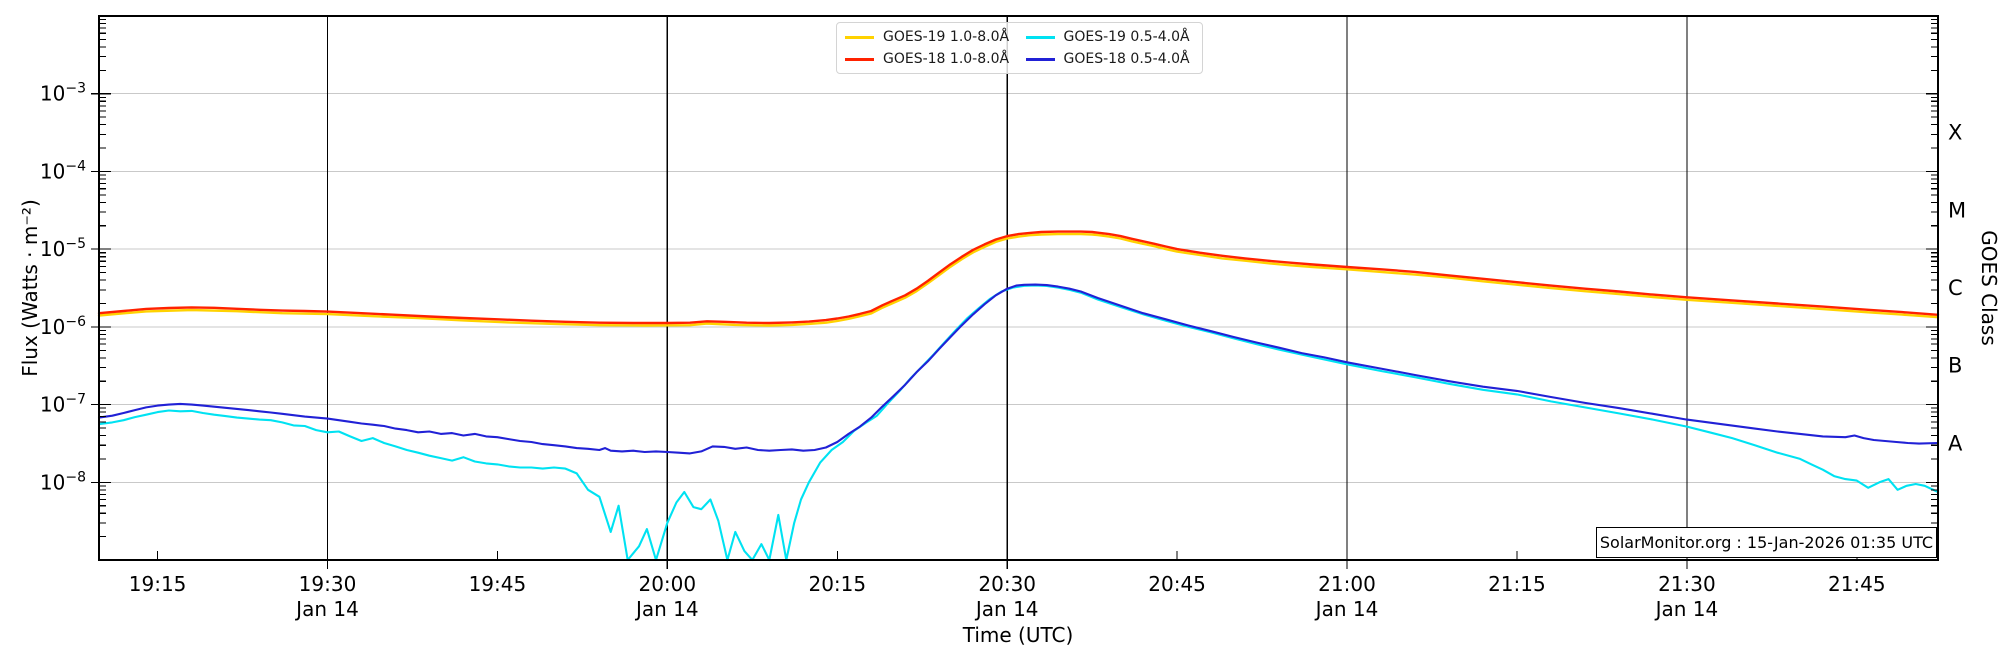 The width and height of the screenshot is (2000, 650). Describe the element at coordinates (63, 248) in the screenshot. I see `y-tick-label: 10⁻⁵` at that location.